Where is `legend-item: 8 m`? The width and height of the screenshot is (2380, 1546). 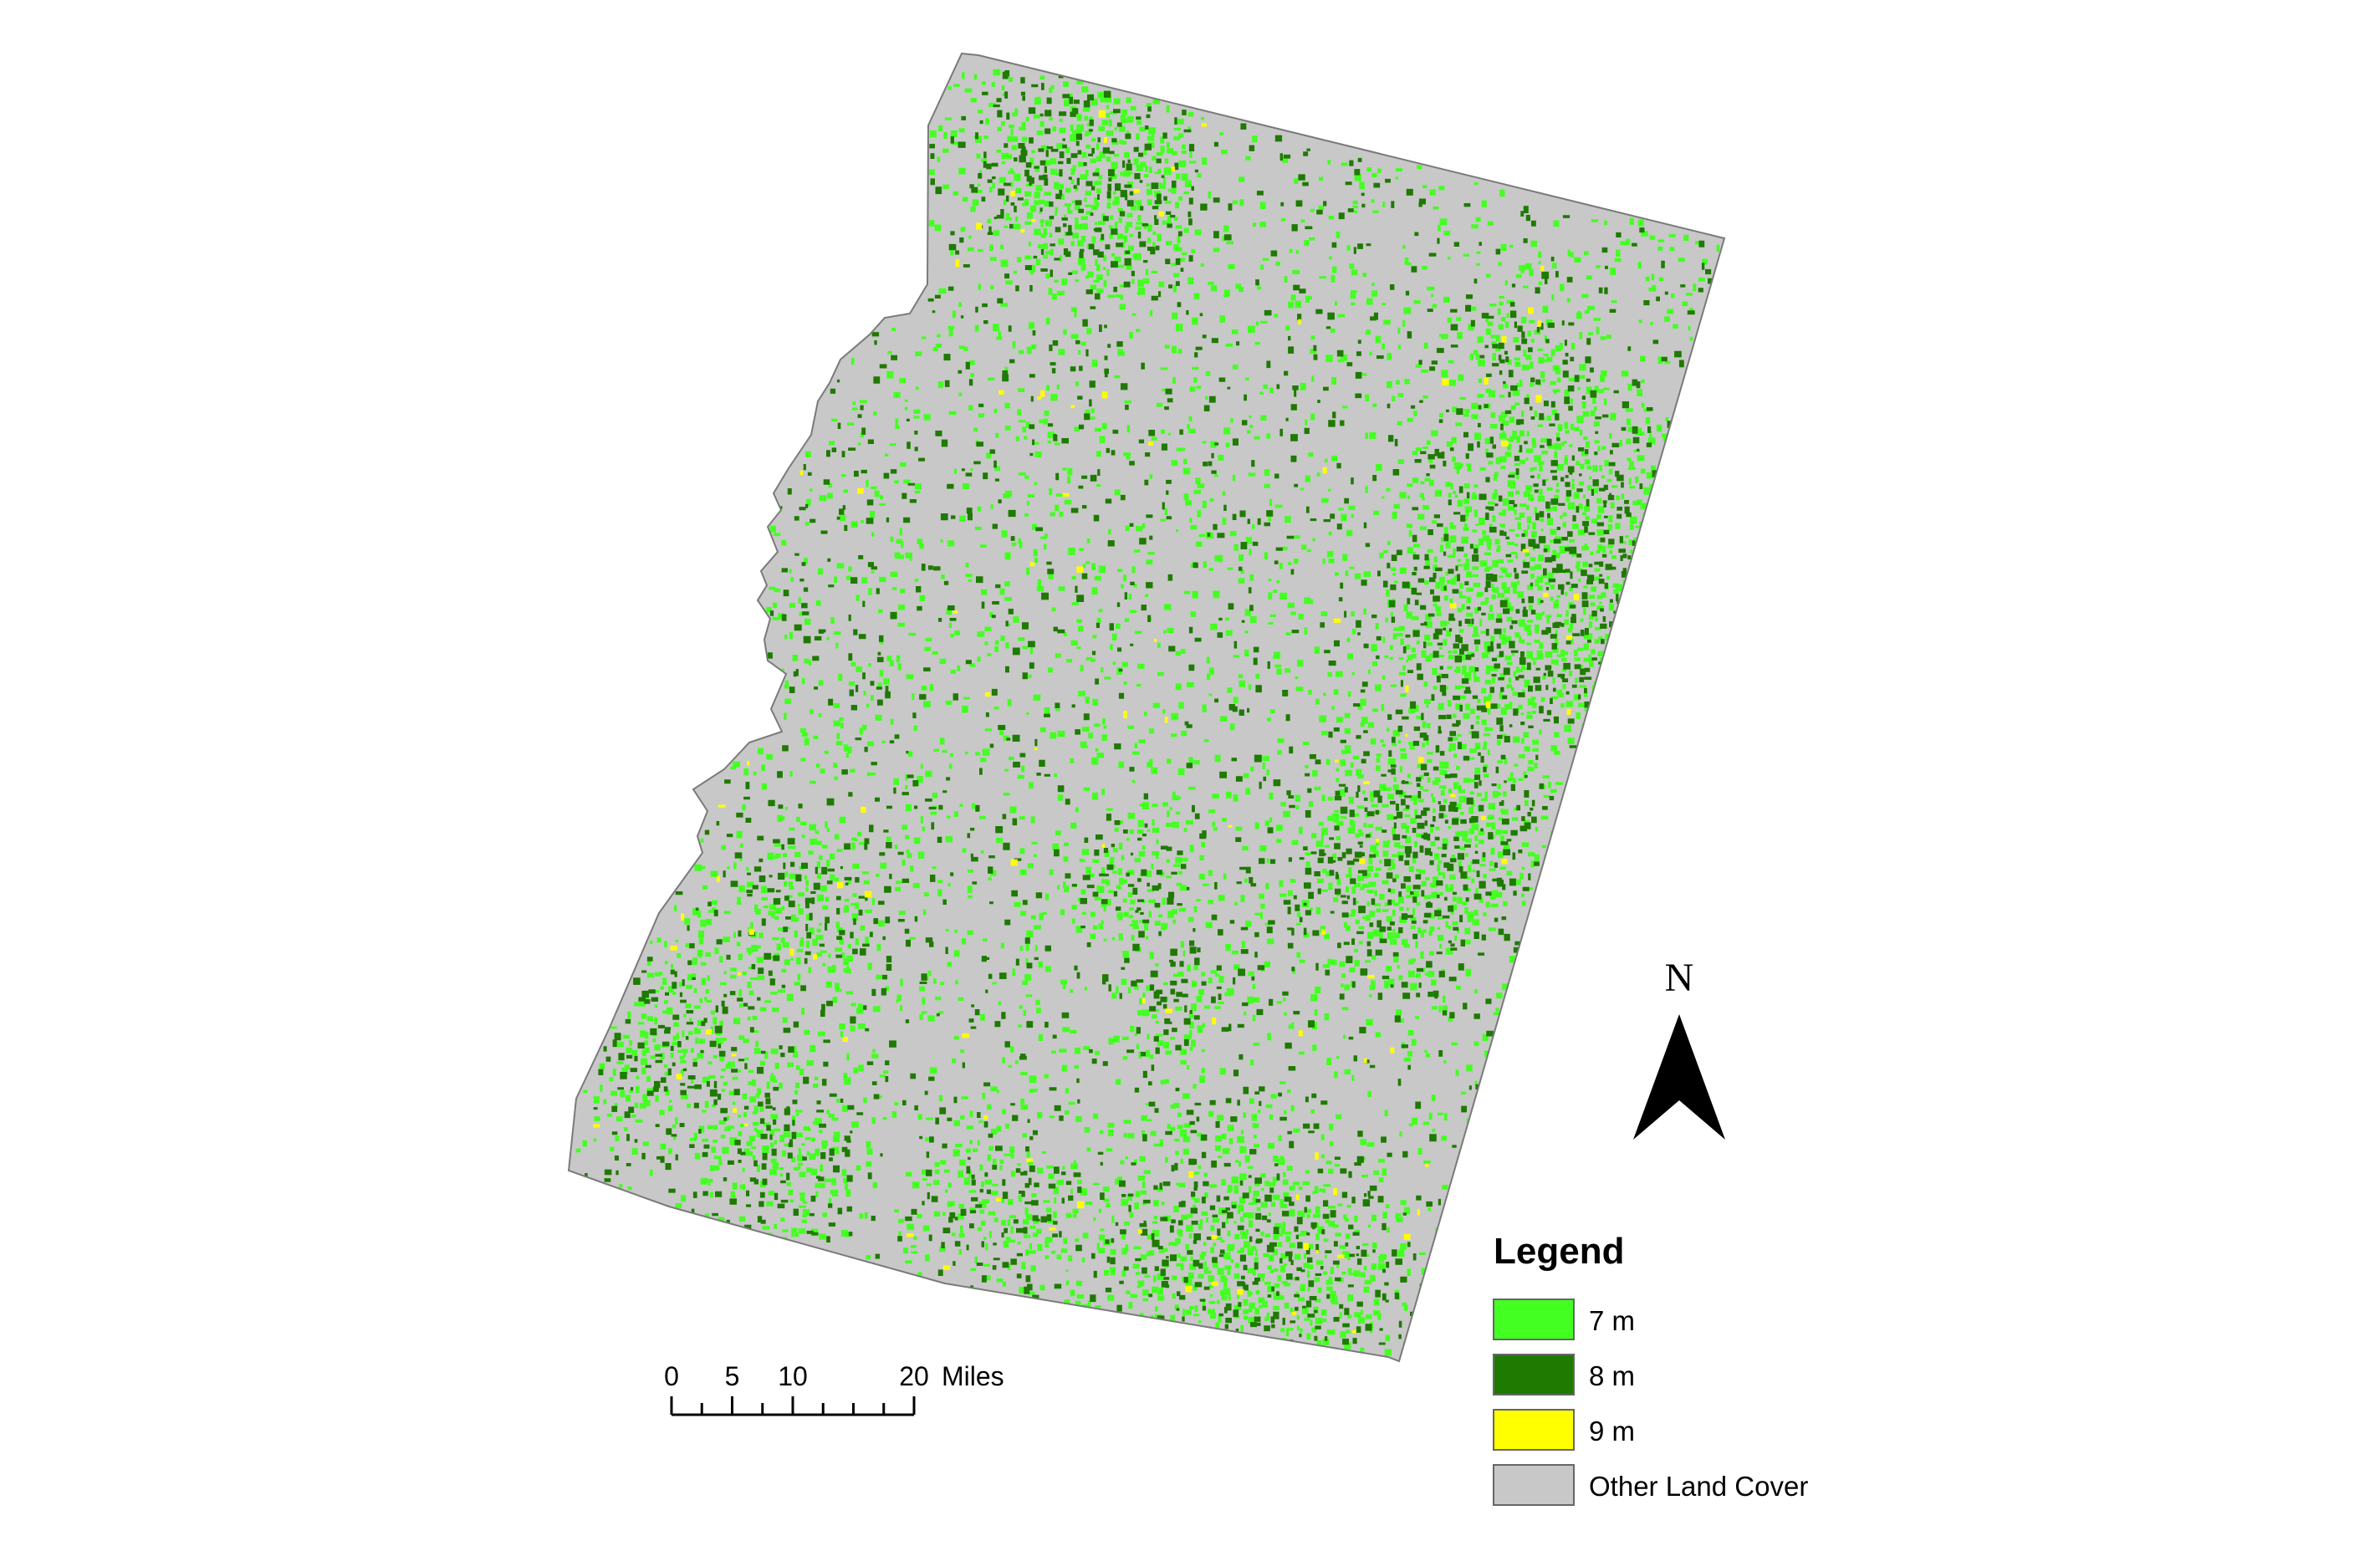 legend-item: 8 m is located at coordinates (1564, 1374).